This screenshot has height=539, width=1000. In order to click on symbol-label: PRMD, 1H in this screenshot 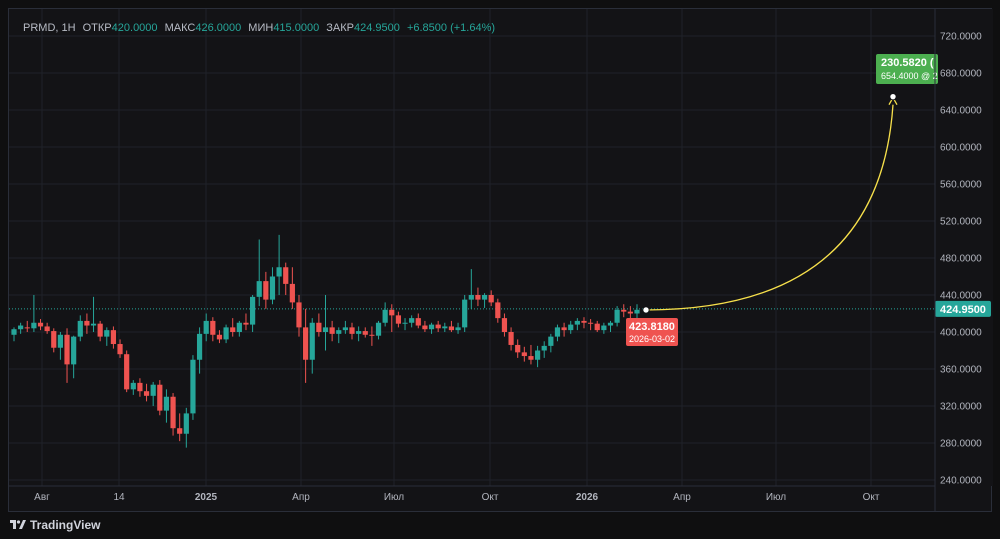, I will do `click(49, 28)`.